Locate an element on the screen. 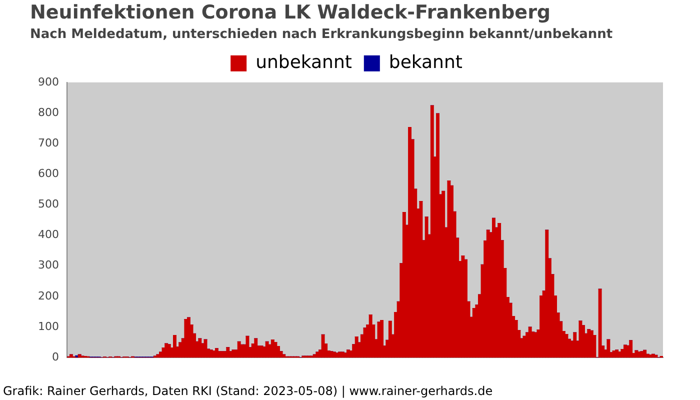 This screenshot has width=700, height=400. chart-title: Neuinfektionen Corona LK Waldeck-Frankenberg is located at coordinates (290, 12).